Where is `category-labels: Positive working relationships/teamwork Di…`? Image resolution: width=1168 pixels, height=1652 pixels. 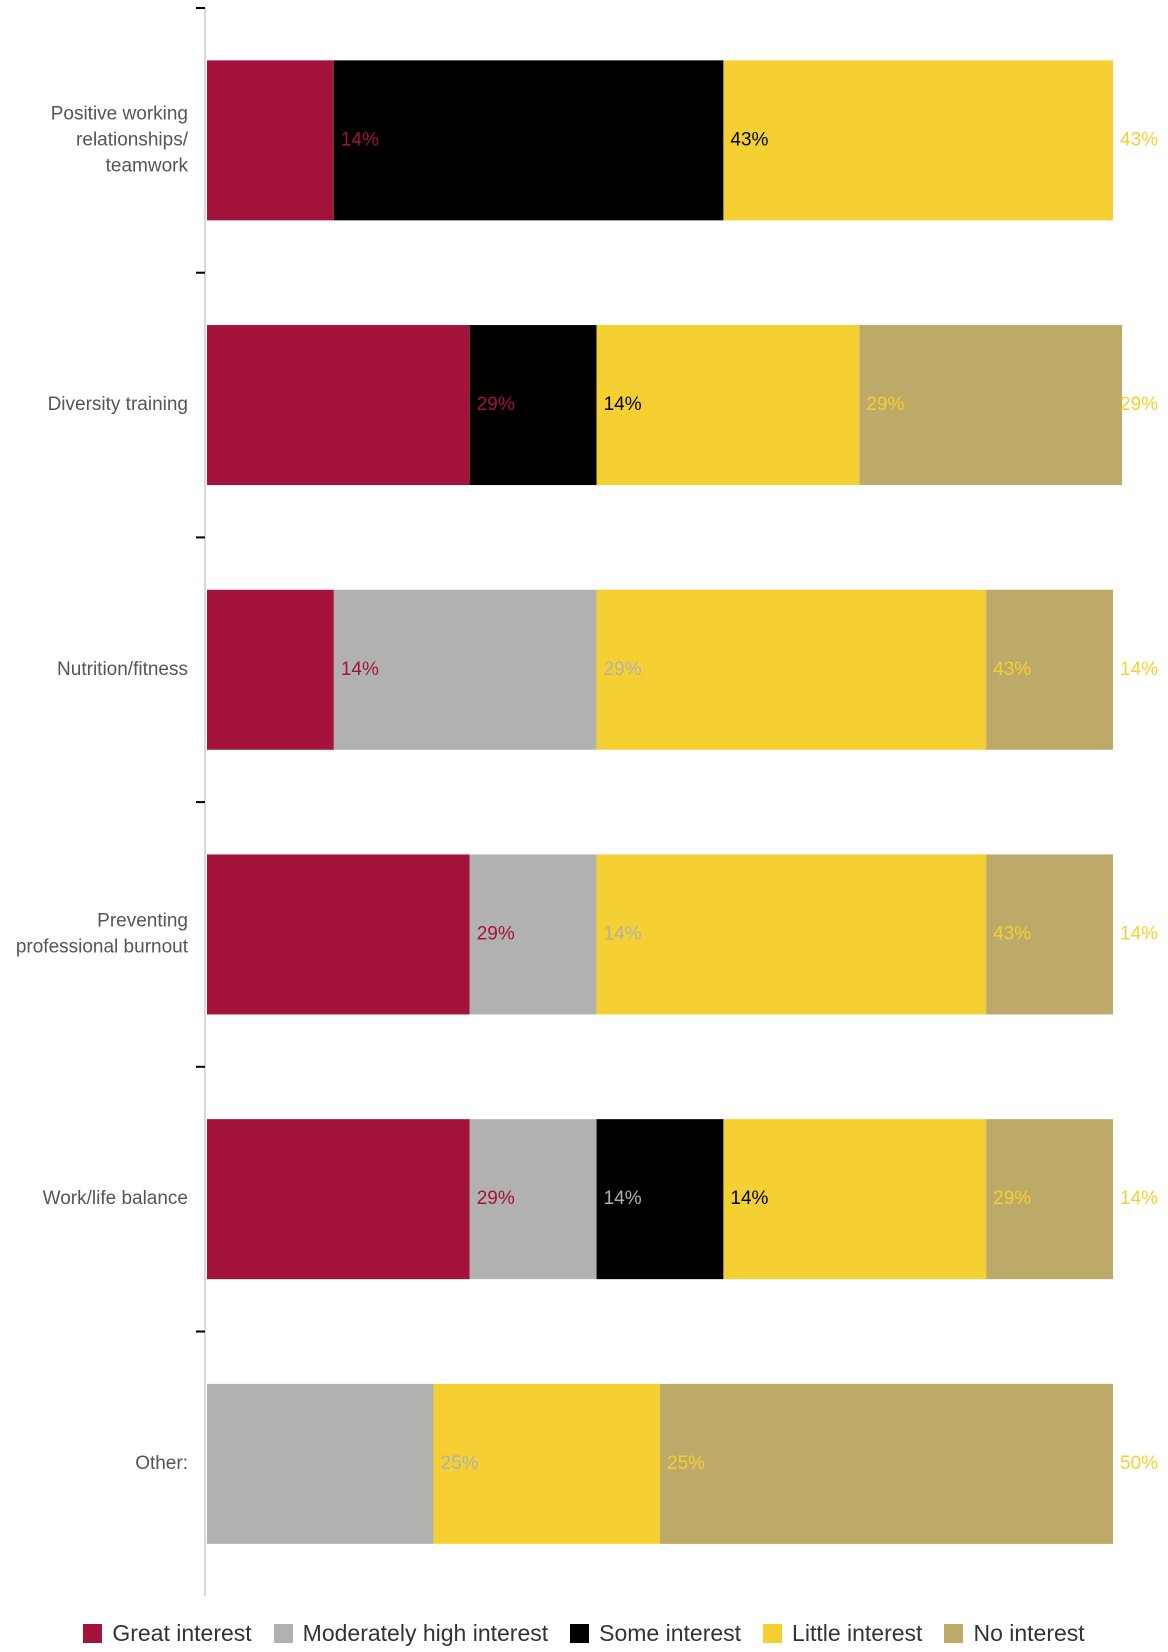 category-labels: Positive working relationships/teamwork Di… is located at coordinates (102, 788).